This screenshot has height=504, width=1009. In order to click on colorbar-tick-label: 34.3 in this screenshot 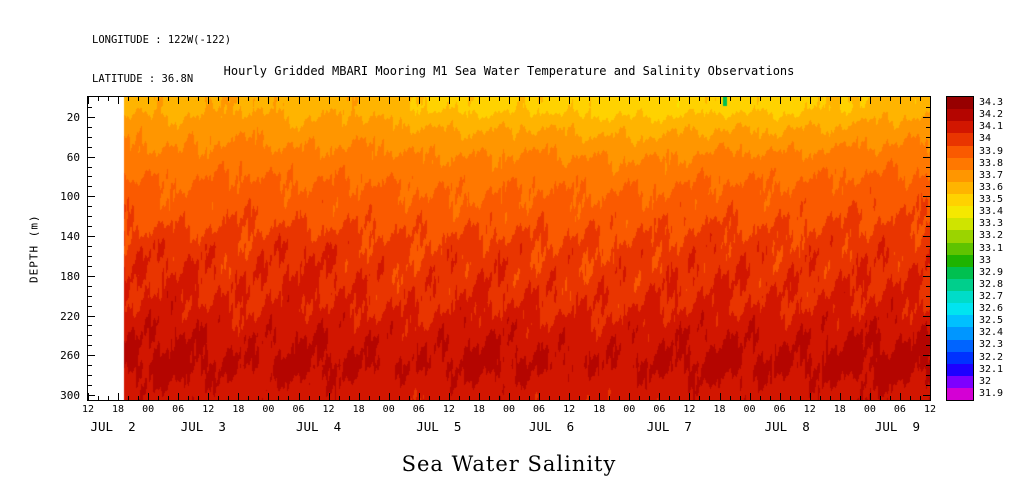, I will do `click(991, 103)`.